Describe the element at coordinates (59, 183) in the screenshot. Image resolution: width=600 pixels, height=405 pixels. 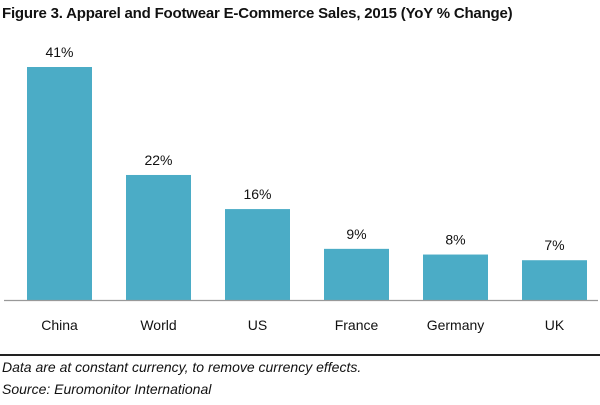
I see `bar-china` at that location.